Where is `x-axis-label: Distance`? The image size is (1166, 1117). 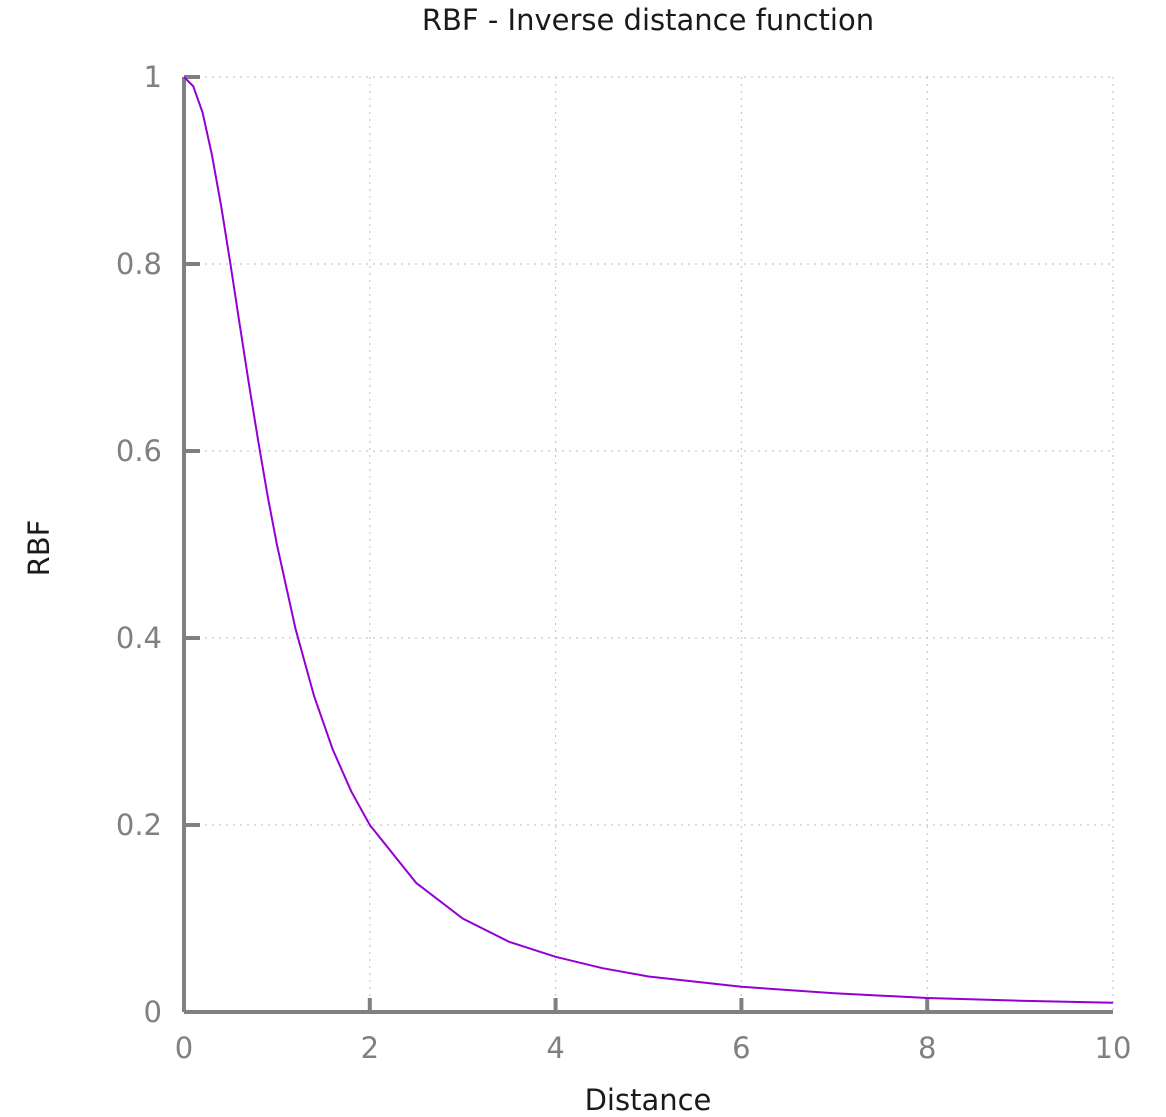 x-axis-label: Distance is located at coordinates (648, 1100).